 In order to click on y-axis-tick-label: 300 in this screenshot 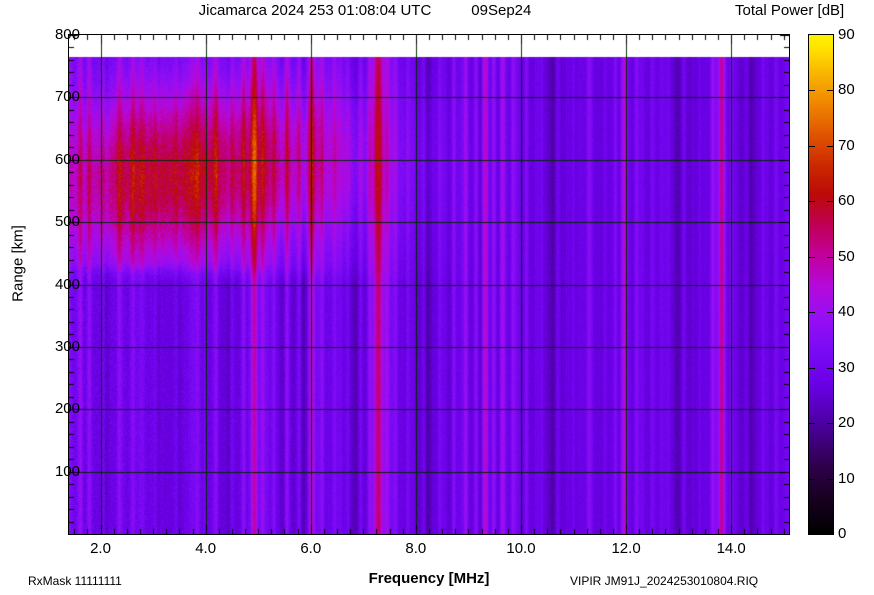, I will do `click(67, 346)`.